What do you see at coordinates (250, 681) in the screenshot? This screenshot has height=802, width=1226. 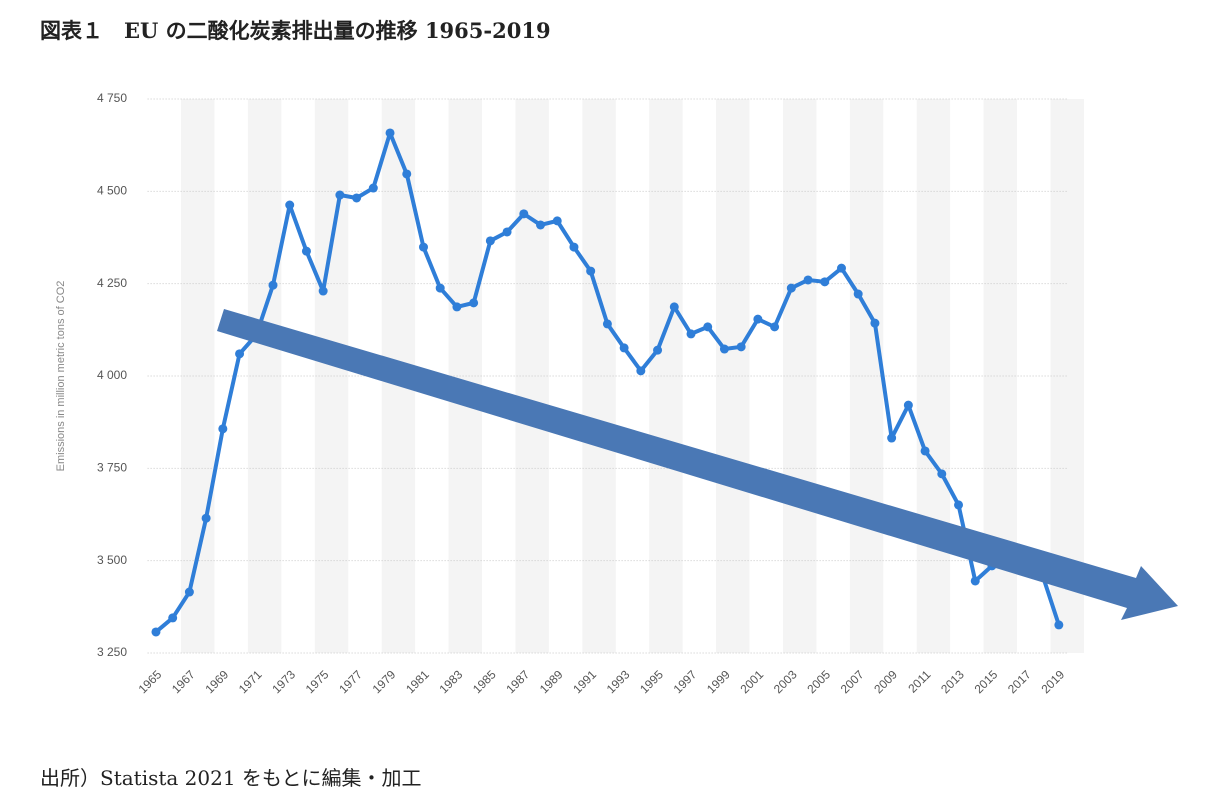 I see `x-tick-label: 1971` at bounding box center [250, 681].